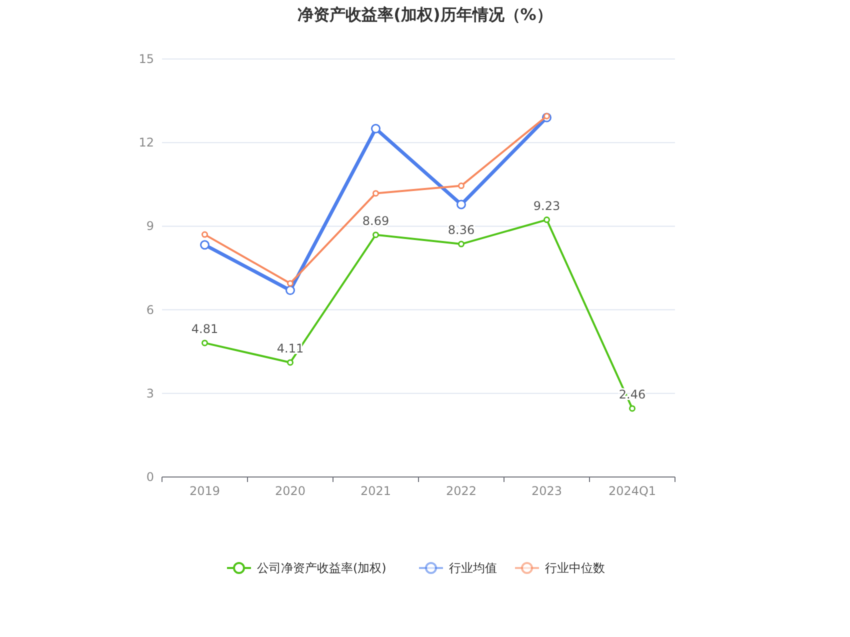 Image resolution: width=850 pixels, height=637 pixels. What do you see at coordinates (461, 491) in the screenshot?
I see `x-tick-label: 2022` at bounding box center [461, 491].